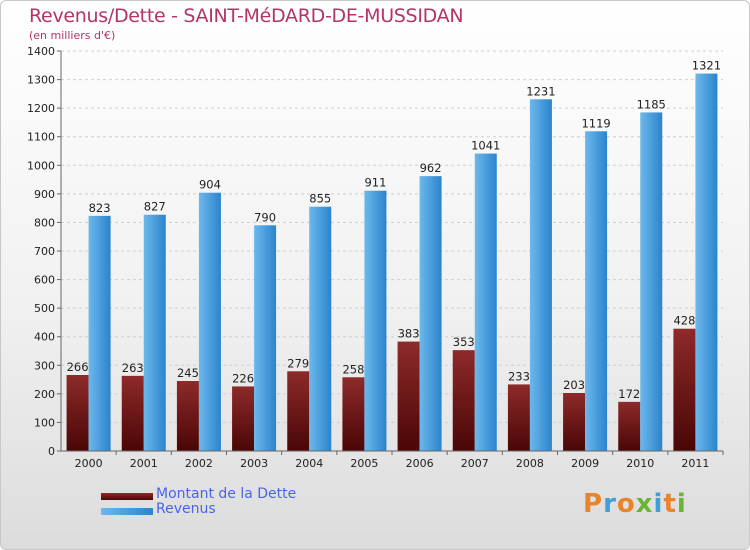  What do you see at coordinates (409, 334) in the screenshot?
I see `data-label-dette: 383` at bounding box center [409, 334].